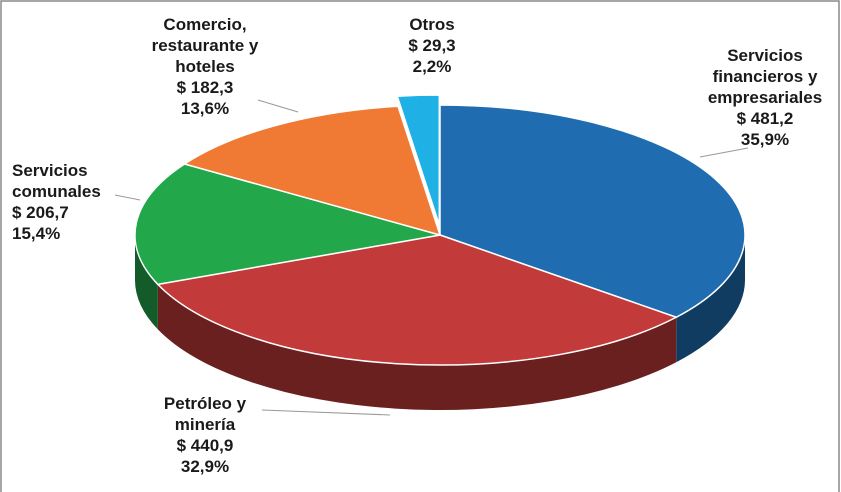 The height and width of the screenshot is (492, 841). I want to click on category-label: Petróleo y minería, so click(205, 414).